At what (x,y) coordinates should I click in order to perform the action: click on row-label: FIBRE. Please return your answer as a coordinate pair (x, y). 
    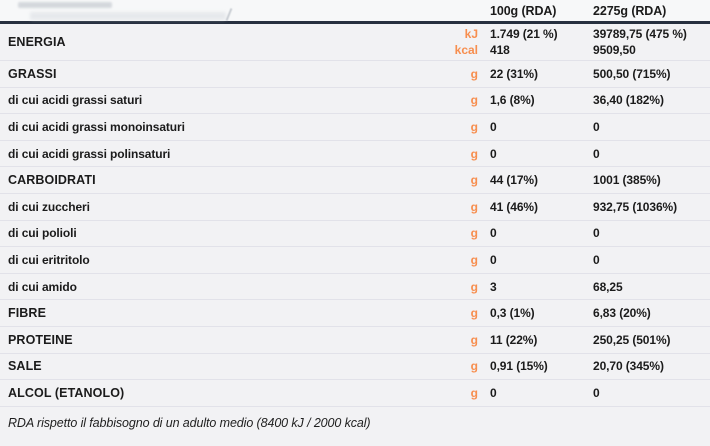
    Looking at the image, I should click on (27, 313).